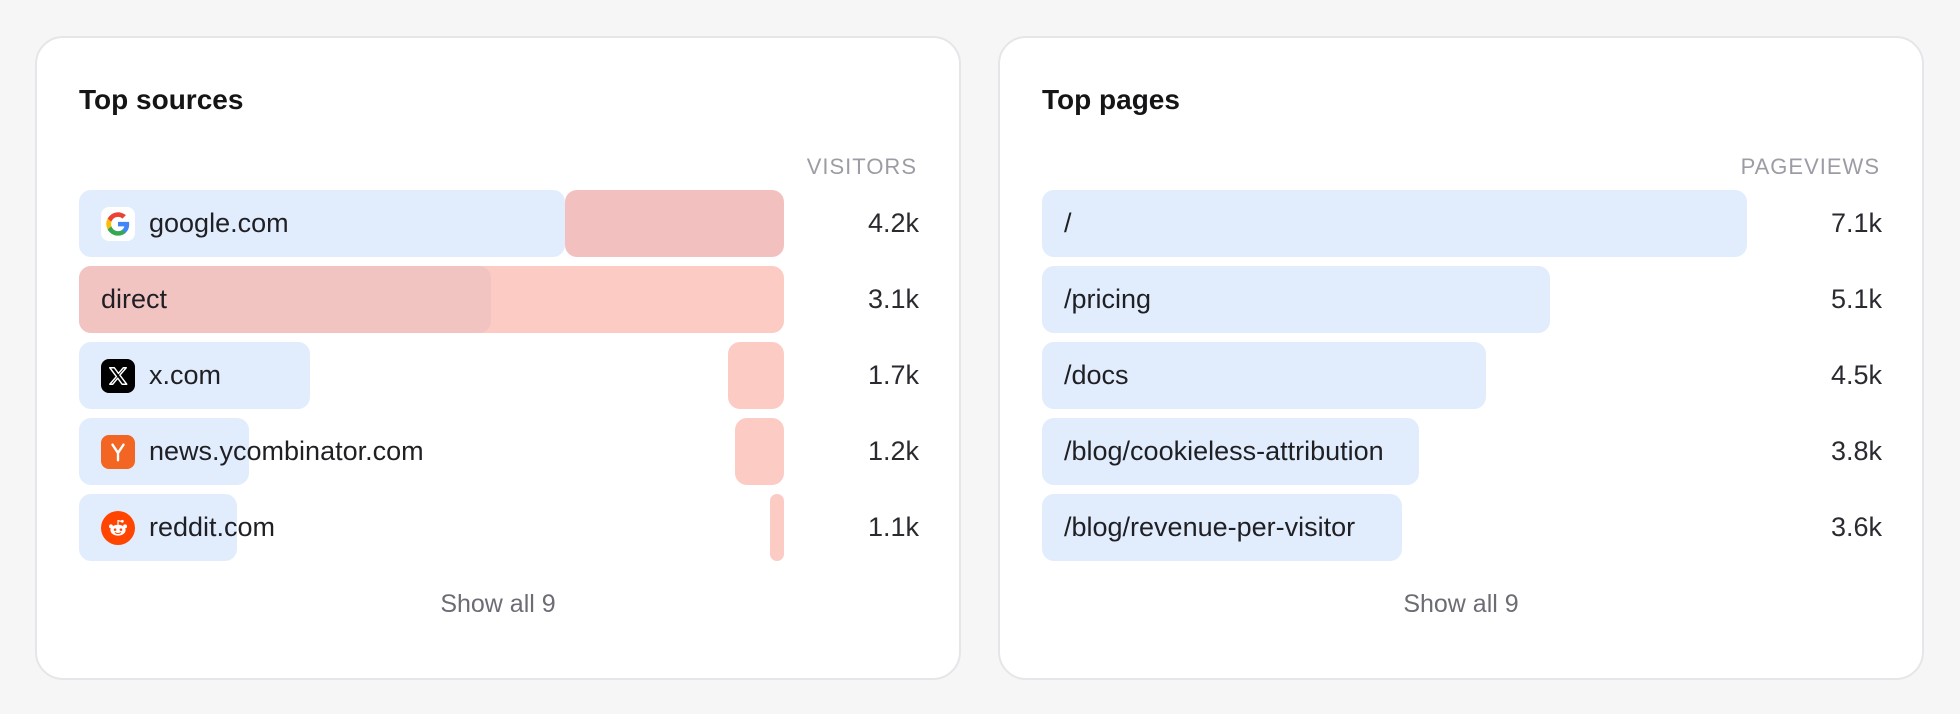  What do you see at coordinates (161, 99) in the screenshot?
I see `top-sources-title: Top sources` at bounding box center [161, 99].